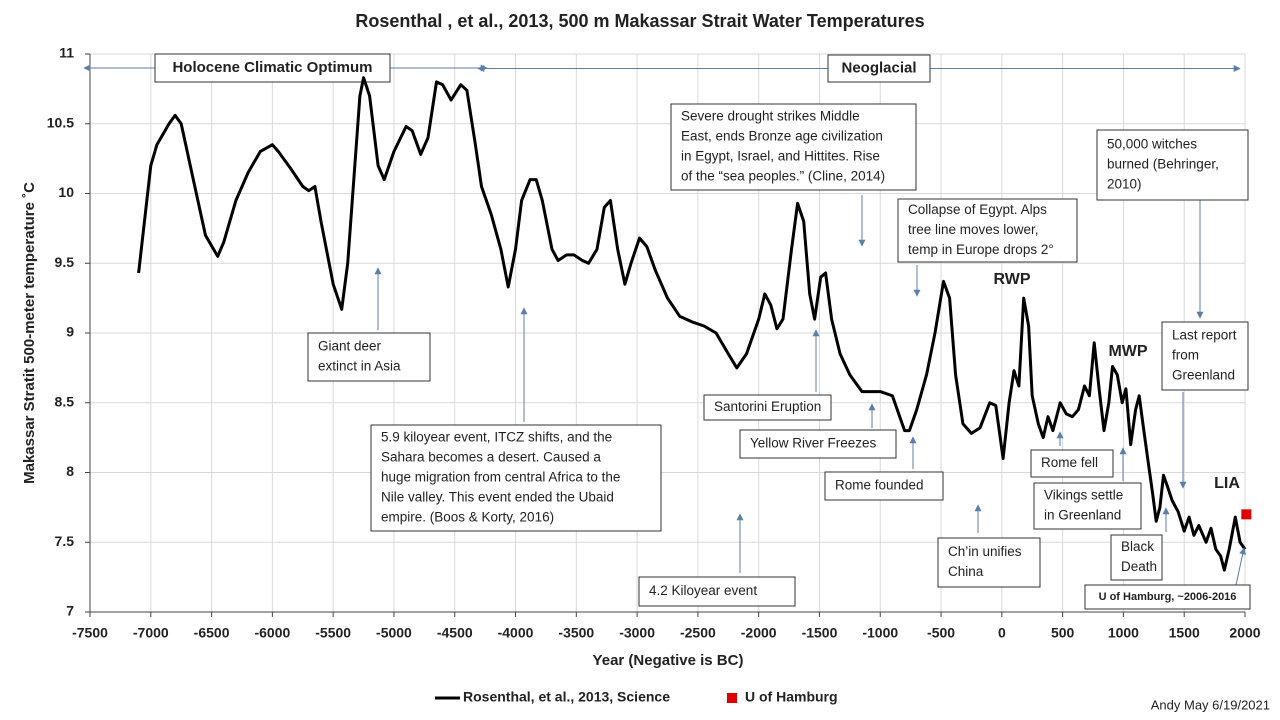  I want to click on annotation-text: of the “sea peoples.” (Cline, 2014), so click(783, 176).